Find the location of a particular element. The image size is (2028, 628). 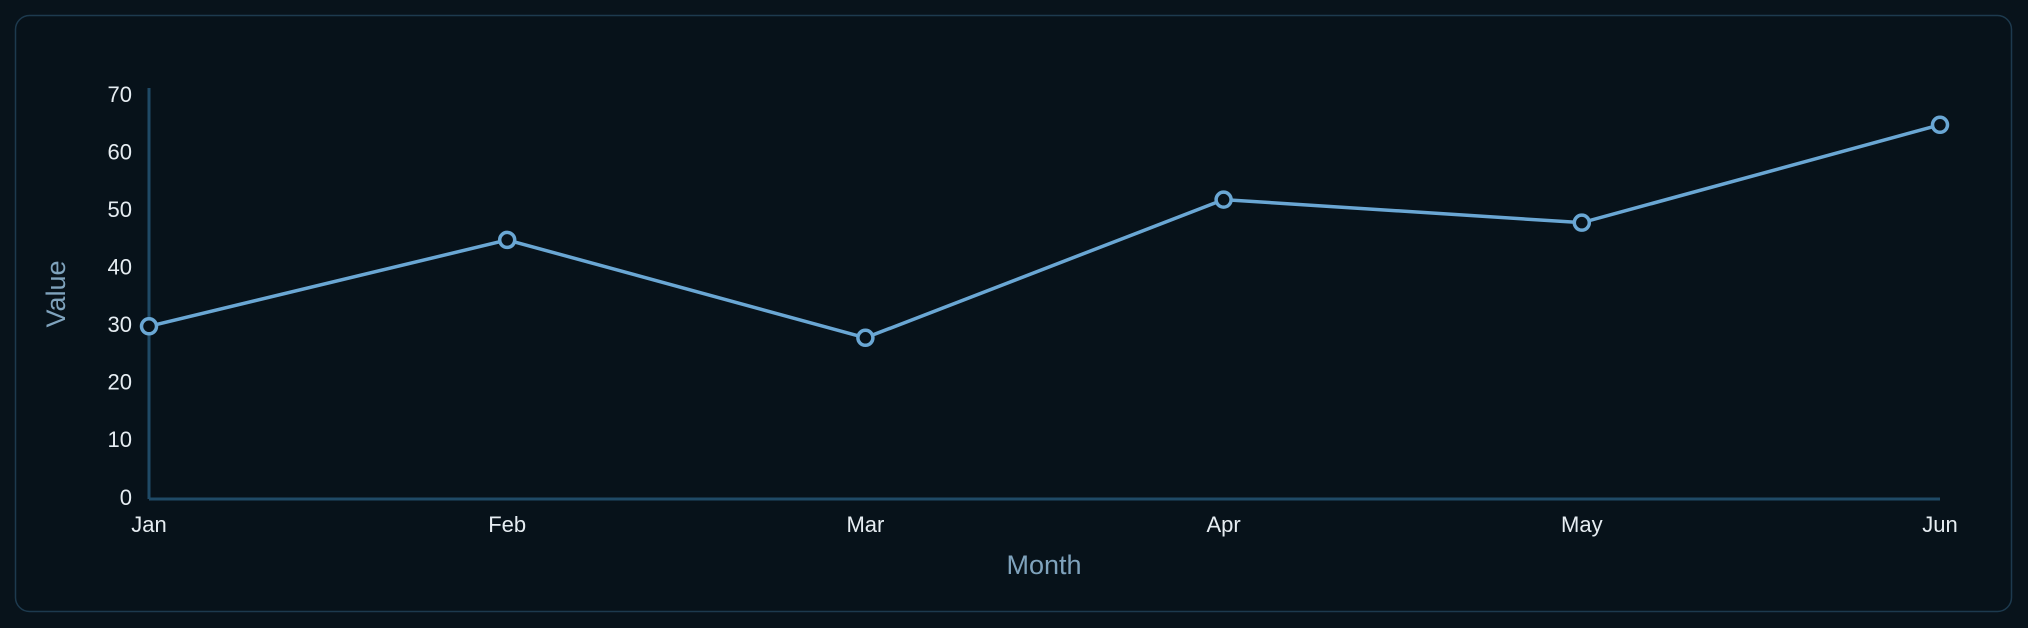

y-tick-label: 0 is located at coordinates (126, 497).